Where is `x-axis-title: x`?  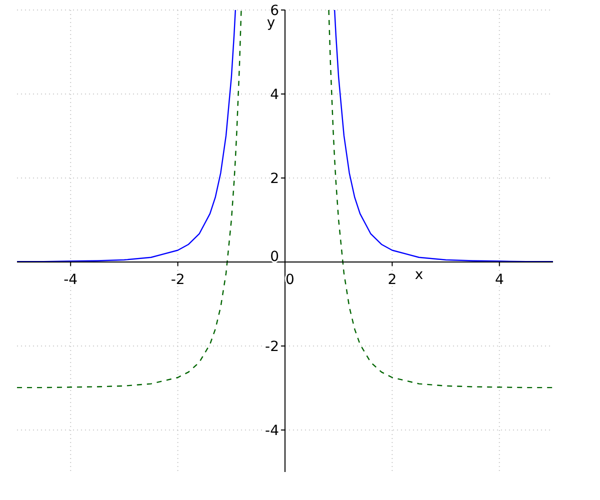
x-axis-title: x is located at coordinates (419, 275).